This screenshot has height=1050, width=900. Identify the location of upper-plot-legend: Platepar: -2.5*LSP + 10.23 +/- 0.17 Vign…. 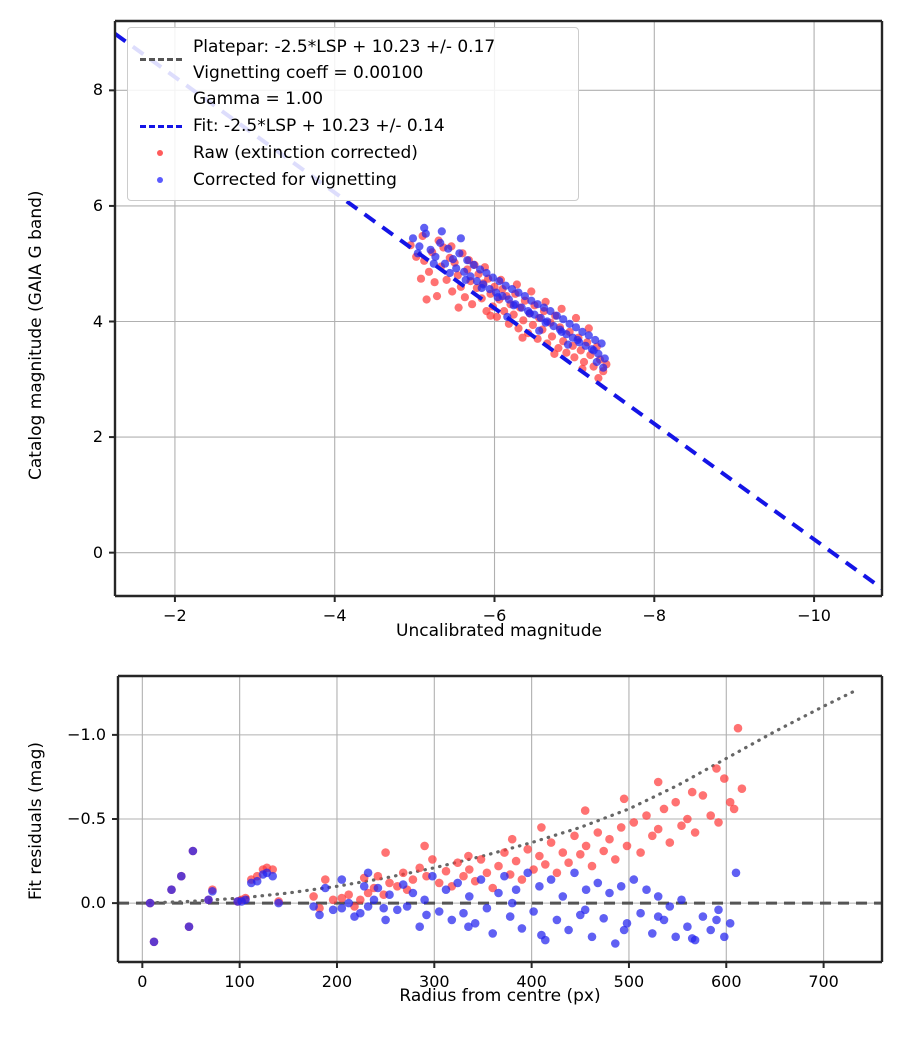
(353, 114).